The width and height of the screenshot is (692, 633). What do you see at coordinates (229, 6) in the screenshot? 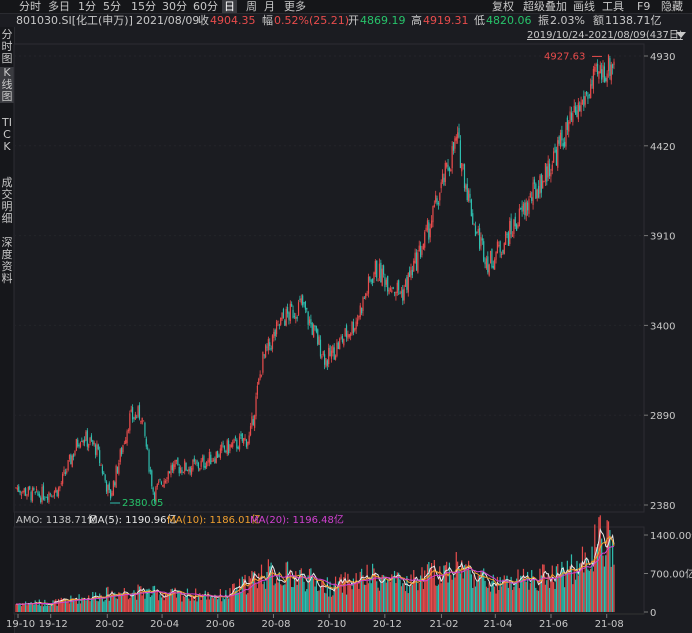
I see `tab-period-7: 日` at bounding box center [229, 6].